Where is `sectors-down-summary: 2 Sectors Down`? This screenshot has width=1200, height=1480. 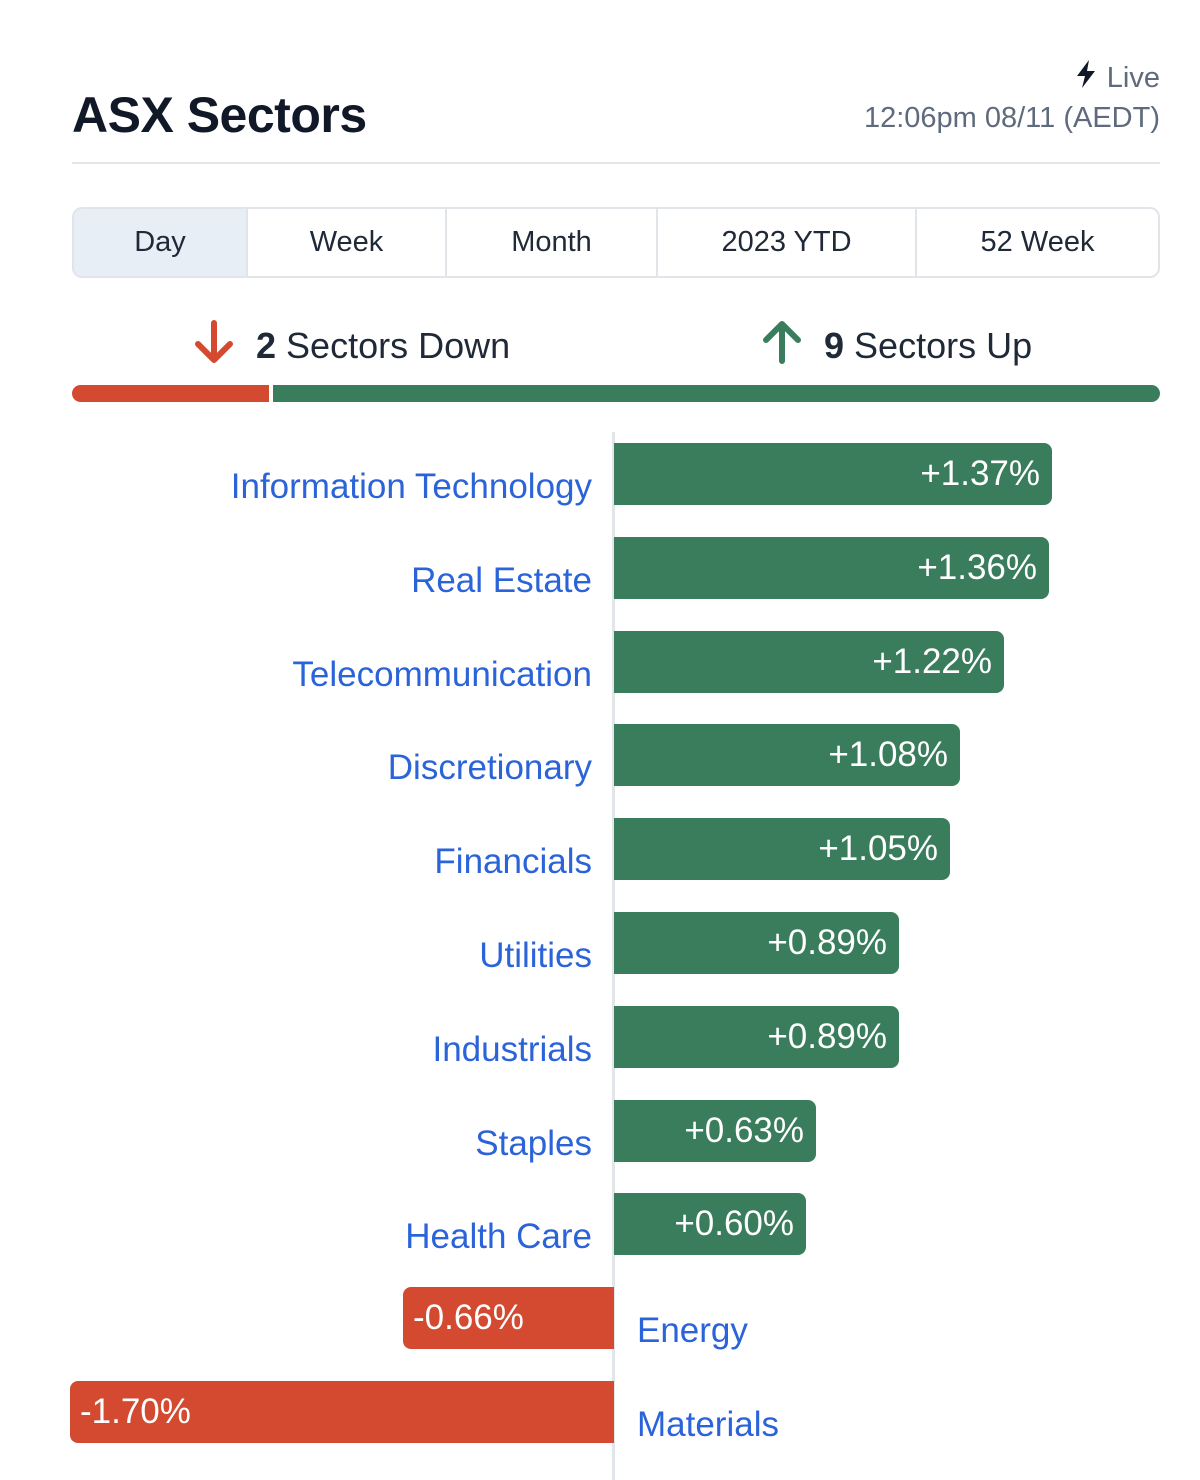 sectors-down-summary: 2 Sectors Down is located at coordinates (351, 346).